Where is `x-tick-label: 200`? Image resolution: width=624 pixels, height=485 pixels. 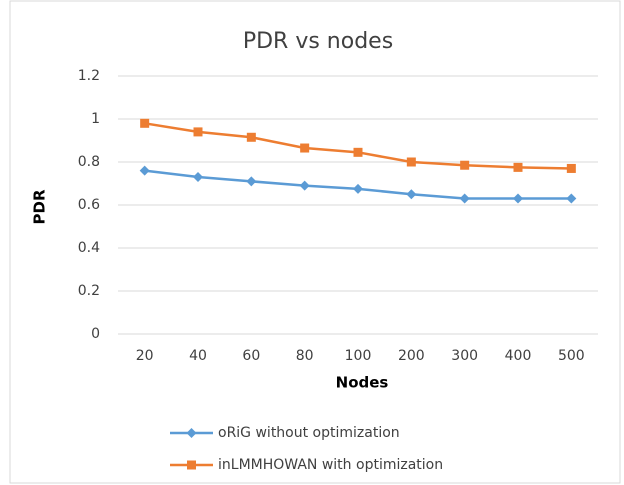 x-tick-label: 200 is located at coordinates (411, 356).